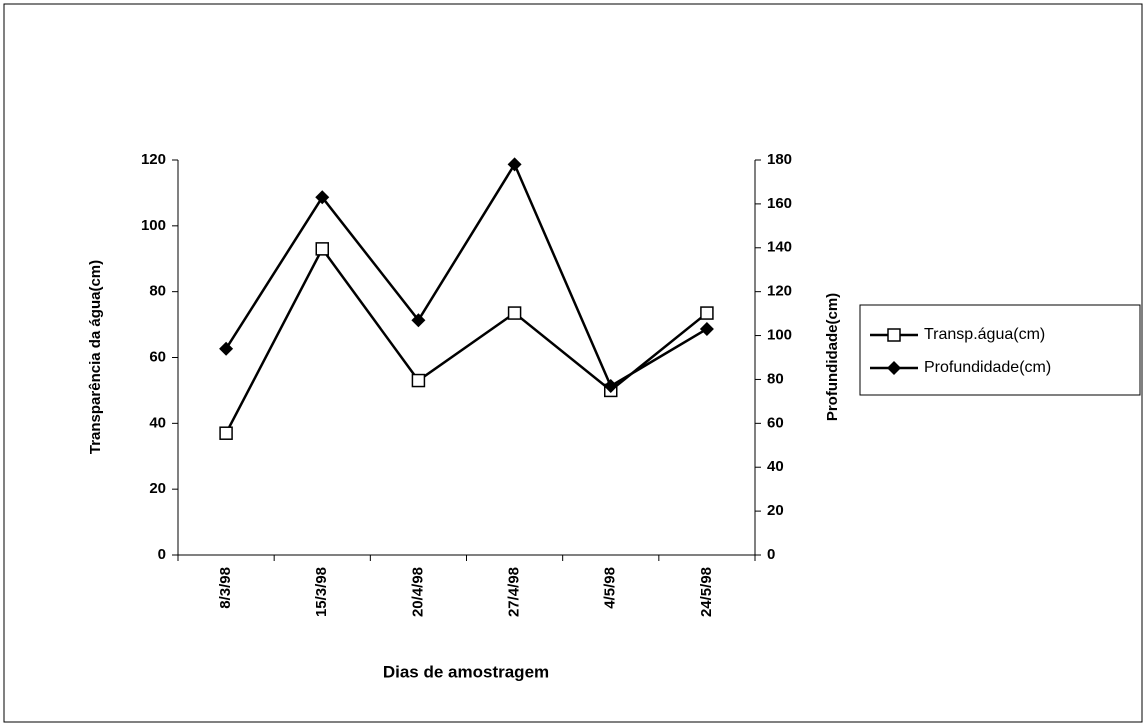 This screenshot has width=1146, height=727. Describe the element at coordinates (417, 592) in the screenshot. I see `x-tick-label: 20/4/98` at that location.